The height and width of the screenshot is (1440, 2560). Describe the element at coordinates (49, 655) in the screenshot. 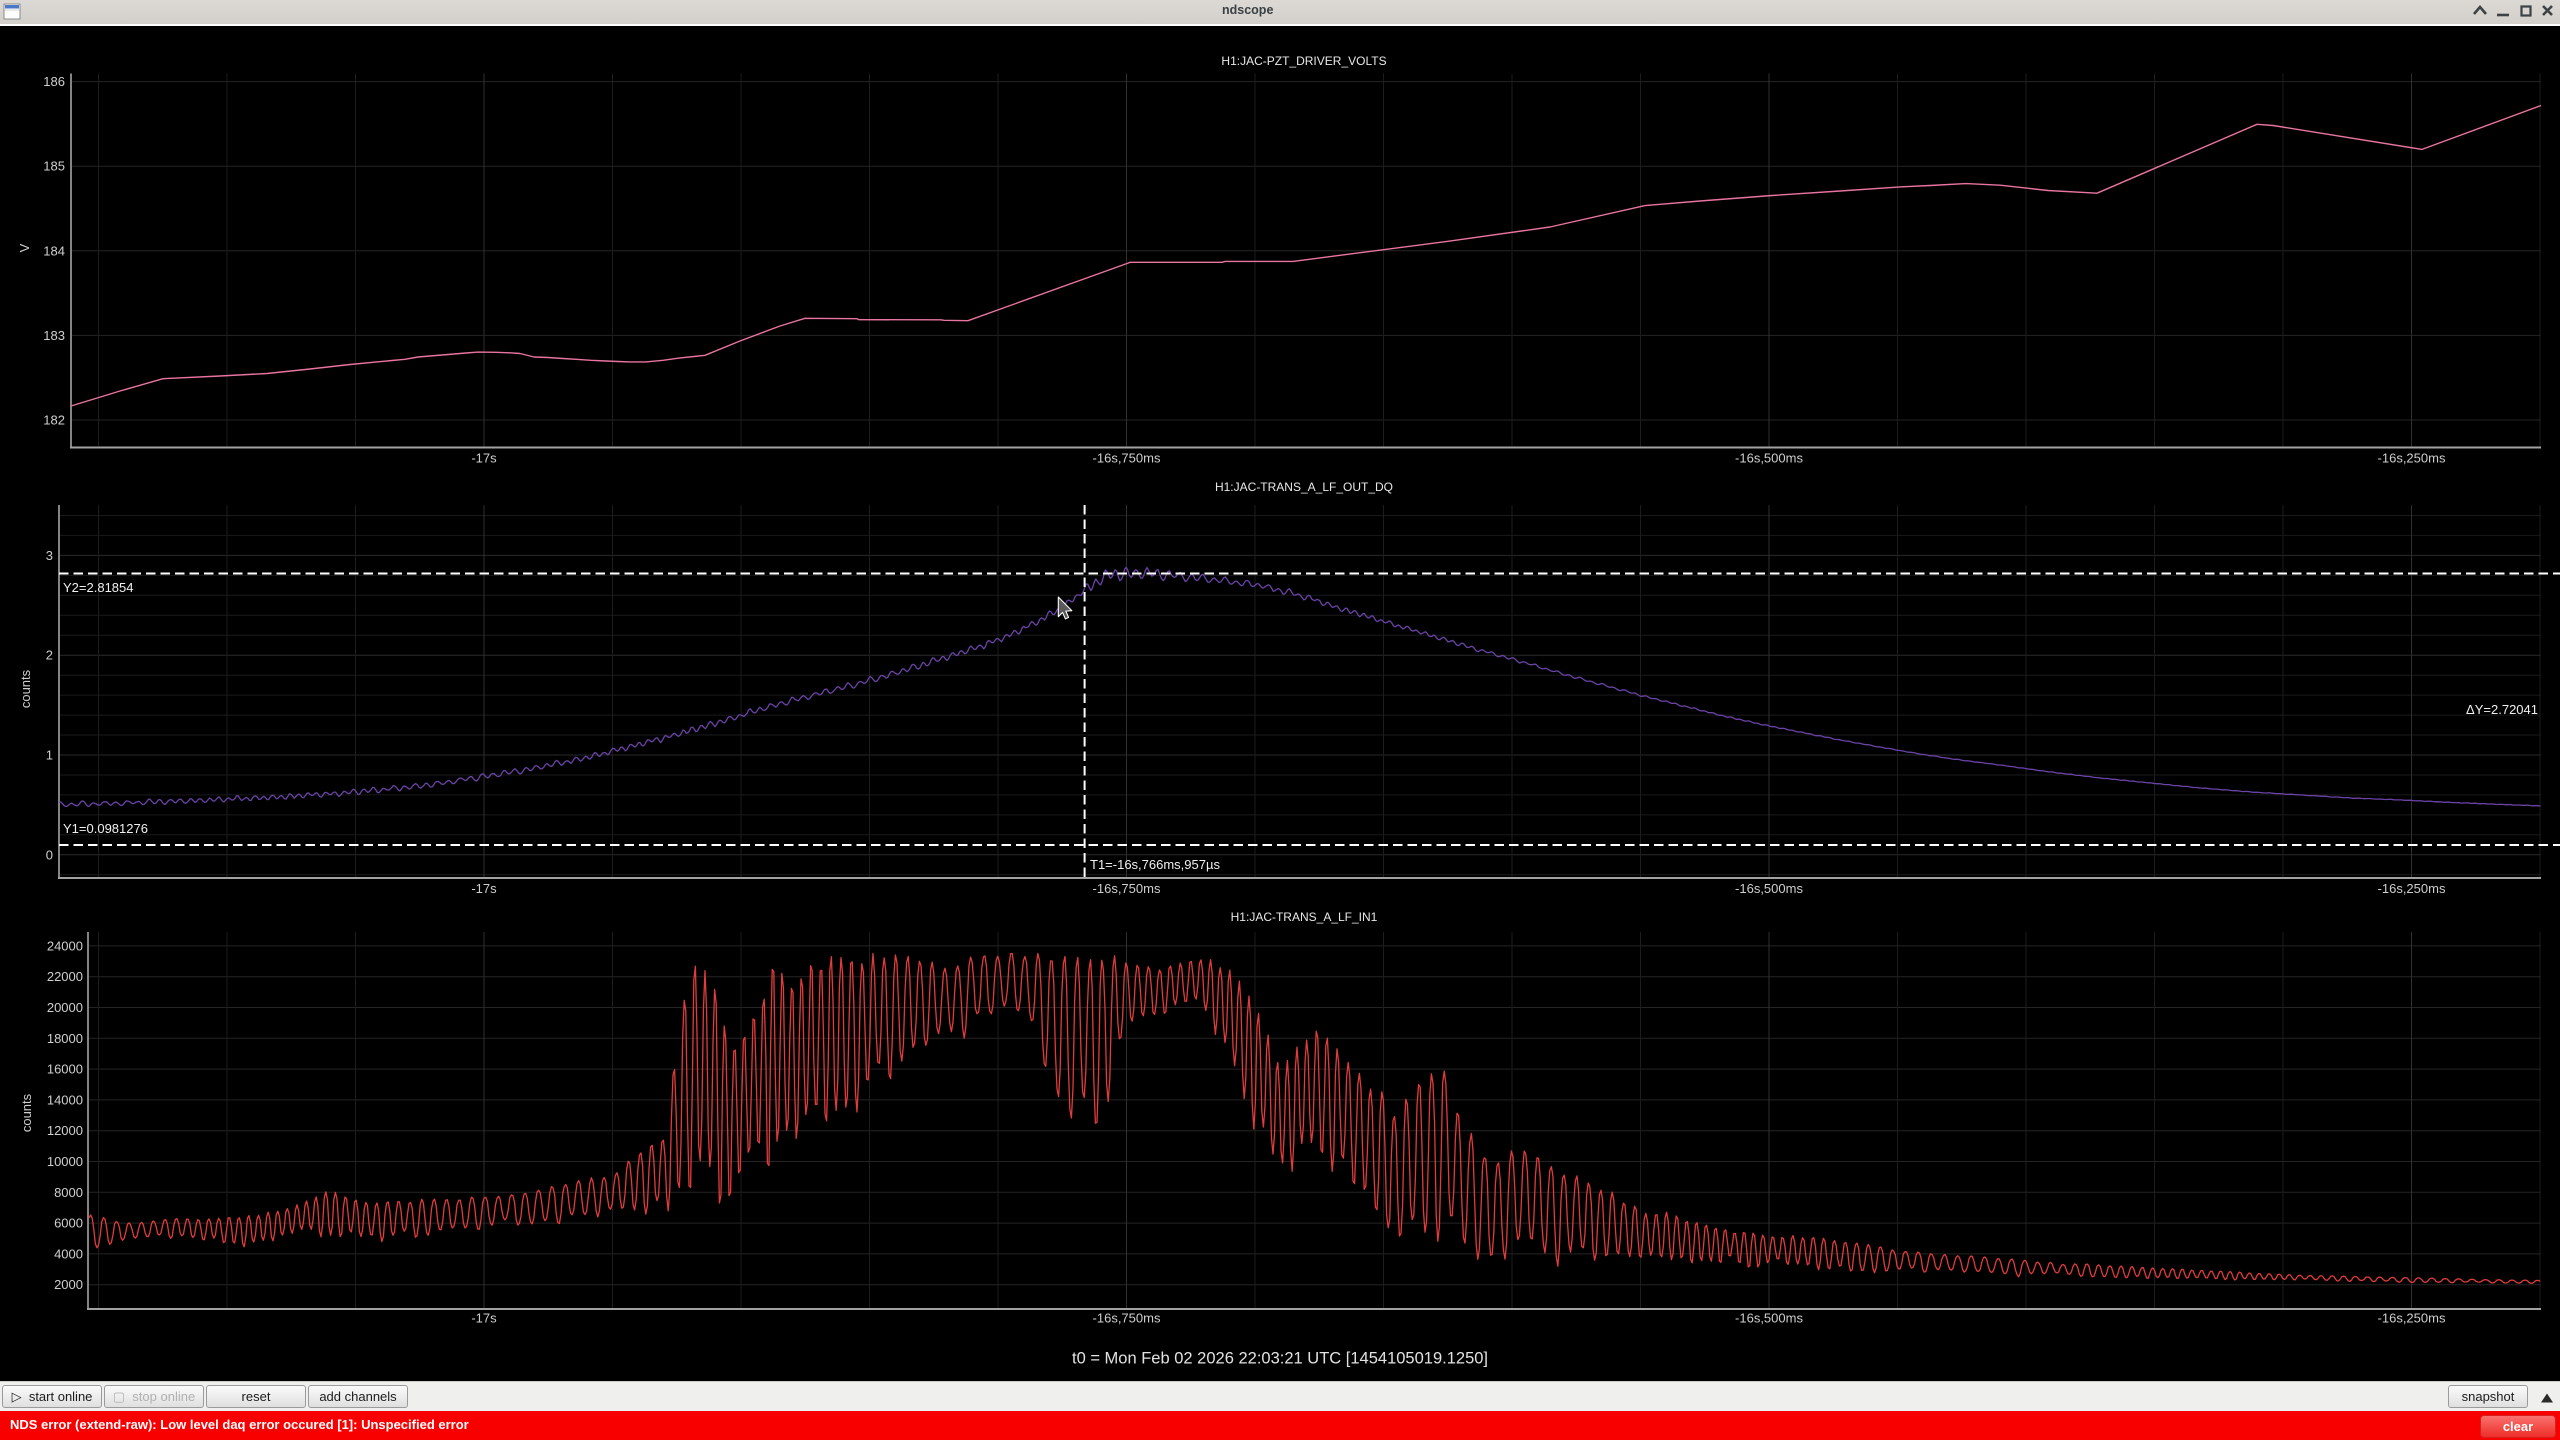

I see `svg-text: 2` at that location.